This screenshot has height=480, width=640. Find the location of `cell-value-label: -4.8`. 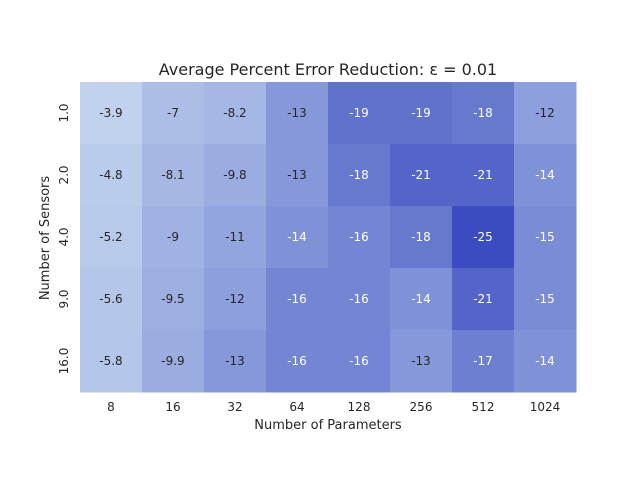

cell-value-label: -4.8 is located at coordinates (110, 175).